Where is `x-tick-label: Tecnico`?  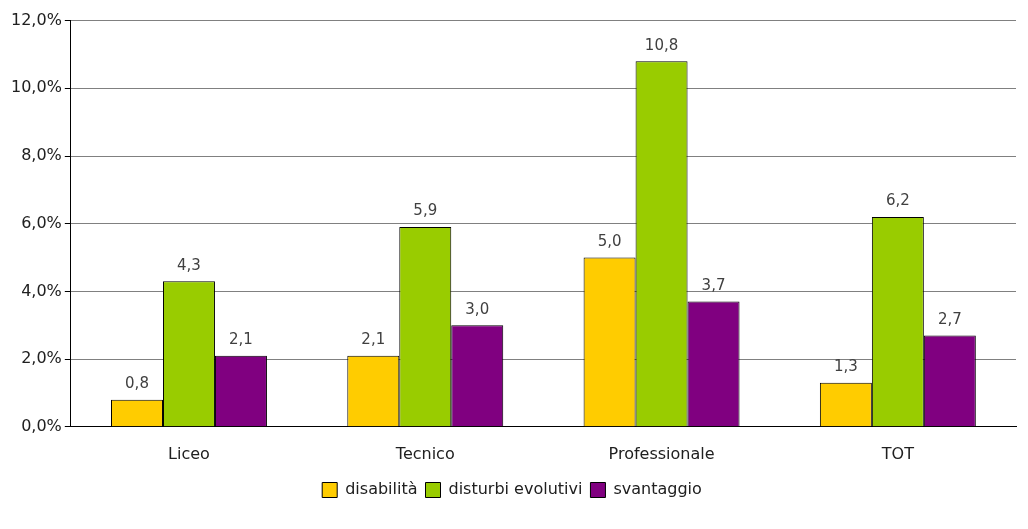
x-tick-label: Tecnico is located at coordinates (424, 453).